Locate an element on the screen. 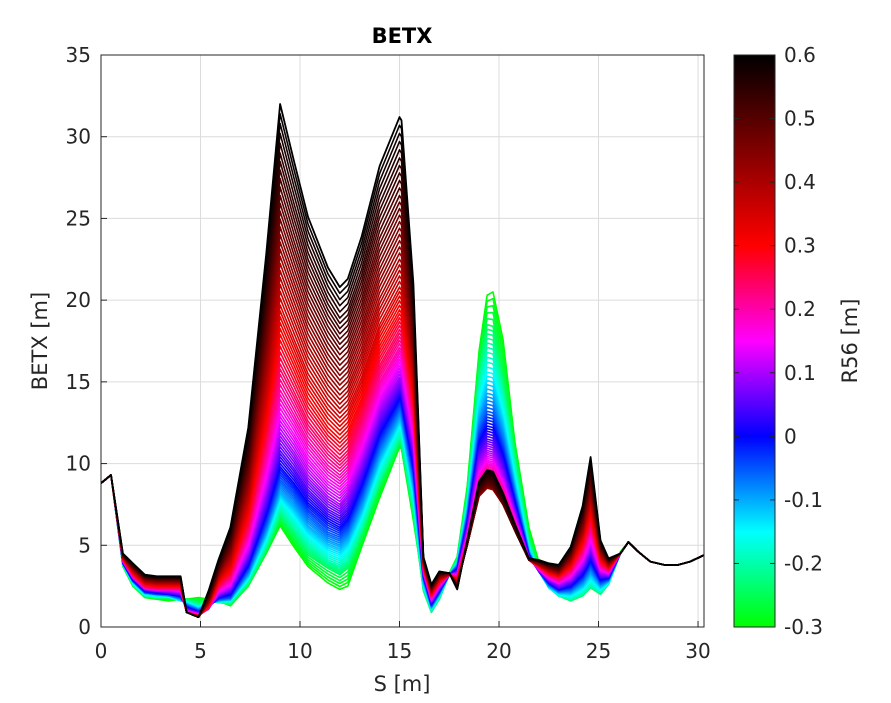 This screenshot has height=703, width=891. x-tick-label: 0 is located at coordinates (101, 651).